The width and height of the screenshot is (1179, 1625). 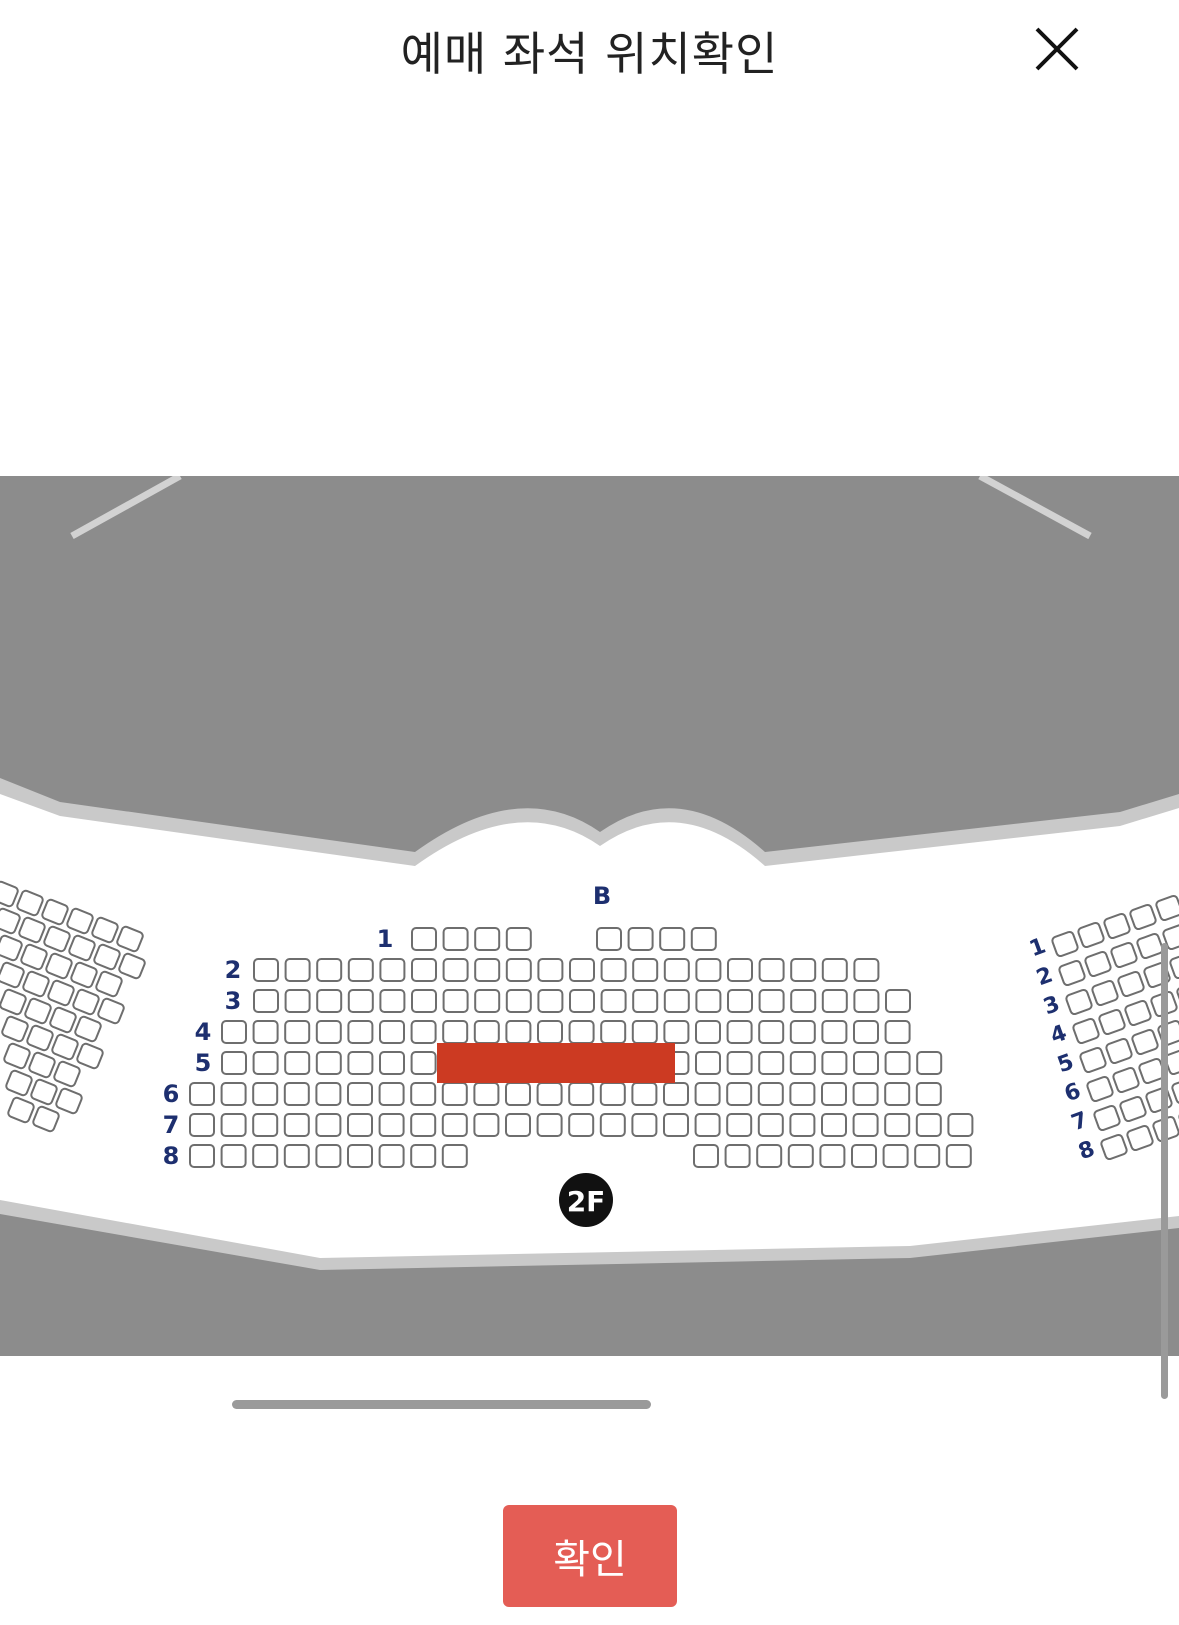 I want to click on close-button, so click(x=1057, y=49).